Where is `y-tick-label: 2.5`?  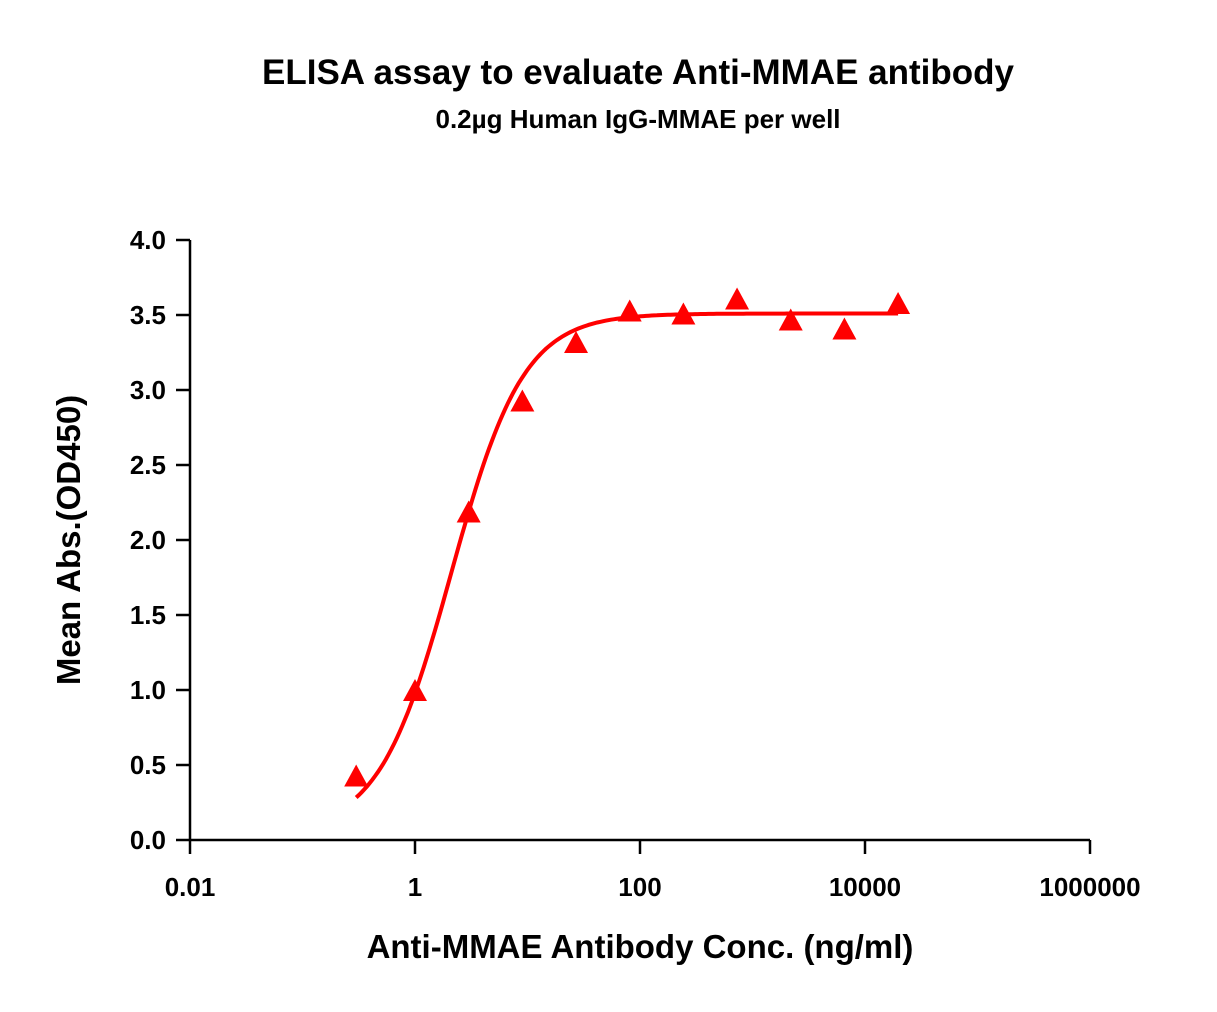
y-tick-label: 2.5 is located at coordinates (148, 465).